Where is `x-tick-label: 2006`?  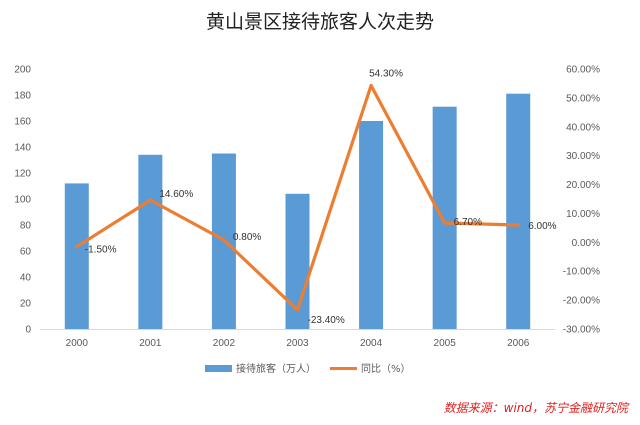 x-tick-label: 2006 is located at coordinates (518, 343).